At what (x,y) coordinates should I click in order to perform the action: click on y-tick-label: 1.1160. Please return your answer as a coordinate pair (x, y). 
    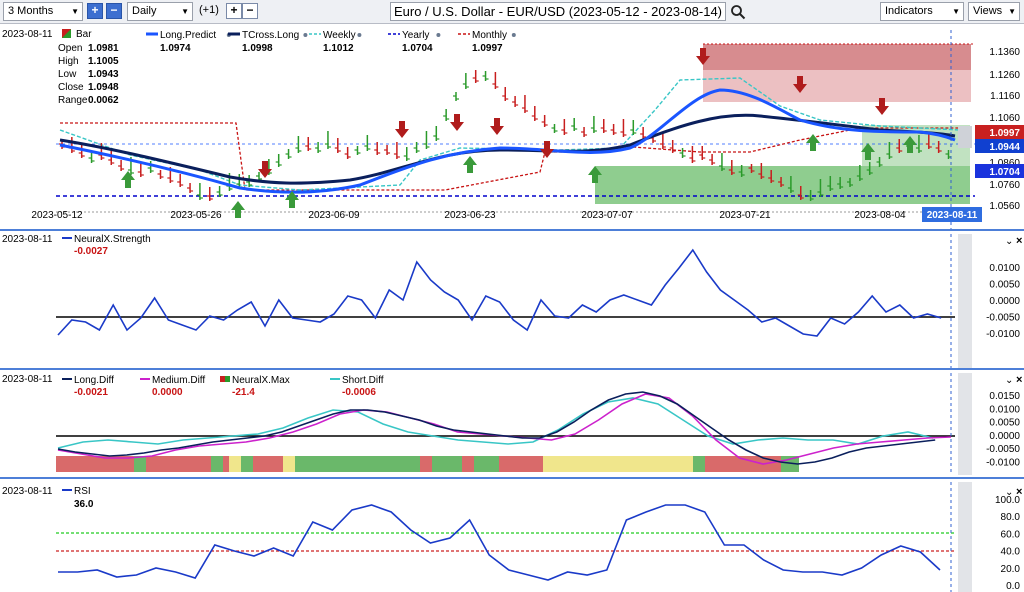
    Looking at the image, I should click on (1005, 96).